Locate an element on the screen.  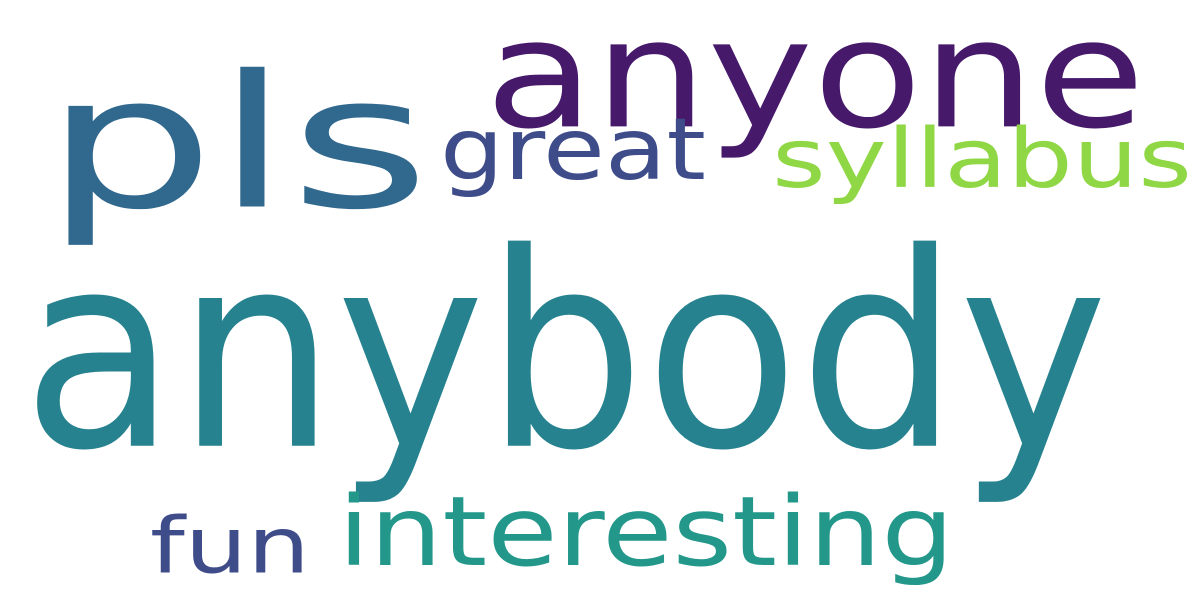
word-syllabus: syllabus is located at coordinates (982, 159).